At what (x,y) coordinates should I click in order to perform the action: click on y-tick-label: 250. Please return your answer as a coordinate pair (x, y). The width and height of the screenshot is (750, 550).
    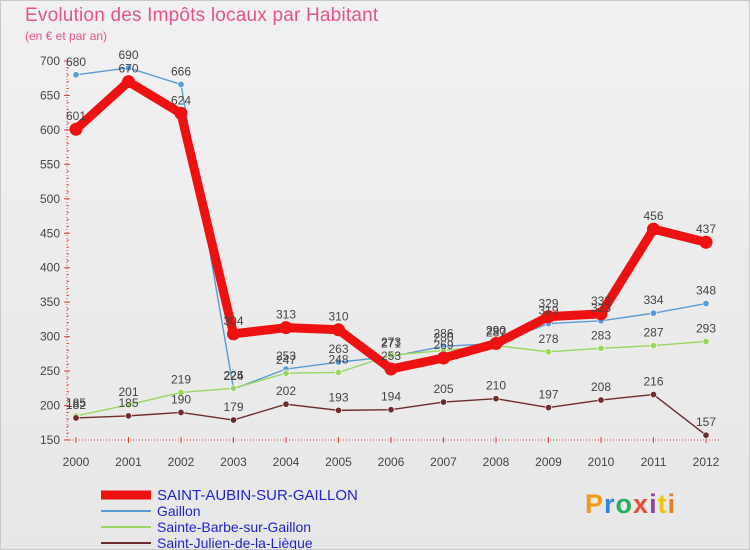
    Looking at the image, I should click on (50, 371).